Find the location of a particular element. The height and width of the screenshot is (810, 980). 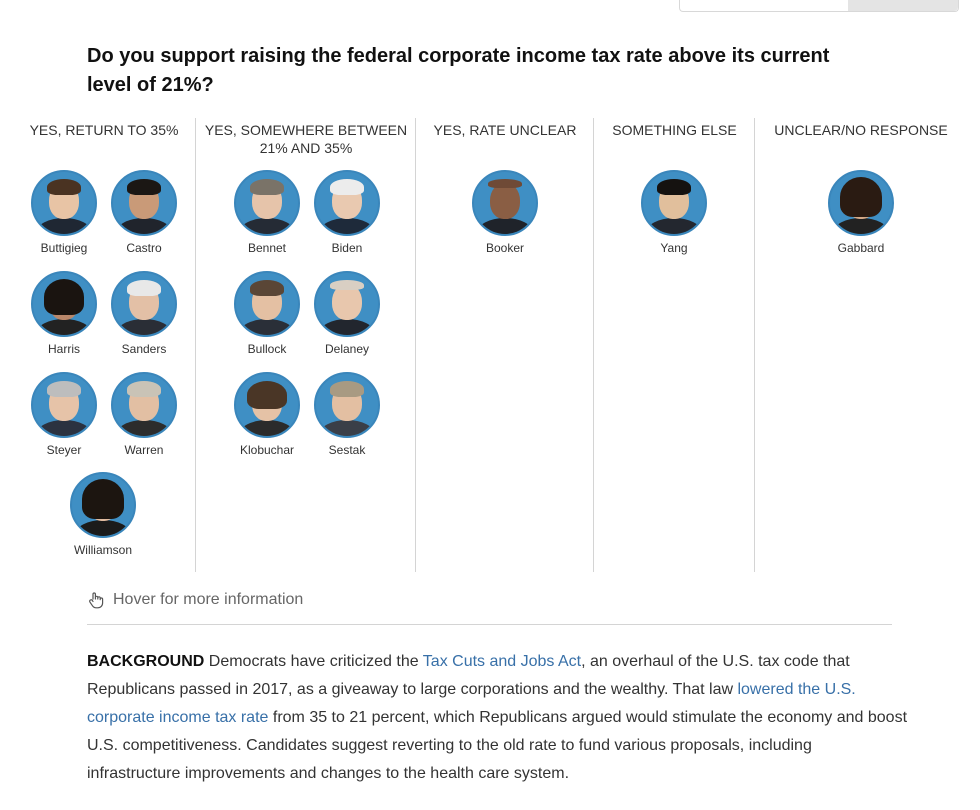

hover-hint: Hover for more information is located at coordinates (195, 600).